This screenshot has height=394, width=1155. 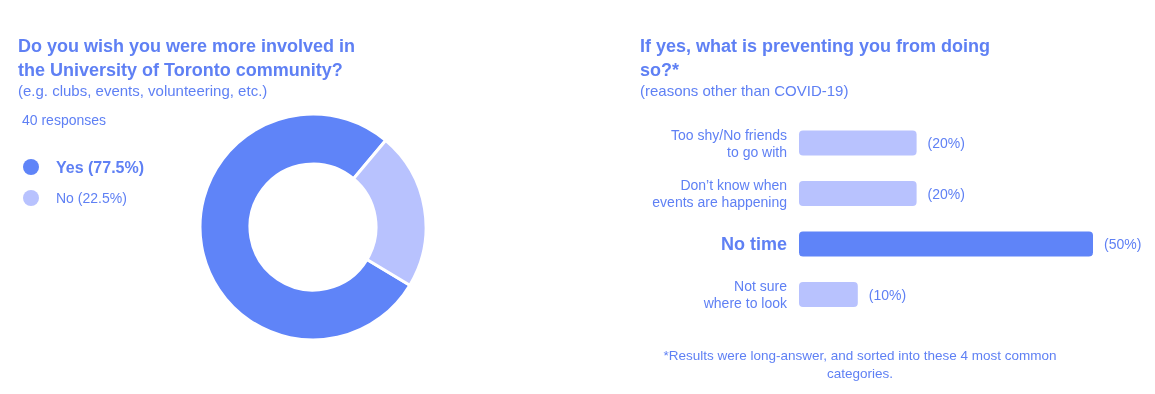 What do you see at coordinates (744, 90) in the screenshot?
I see `chart-subtitle: (reasons other than COVID-19)` at bounding box center [744, 90].